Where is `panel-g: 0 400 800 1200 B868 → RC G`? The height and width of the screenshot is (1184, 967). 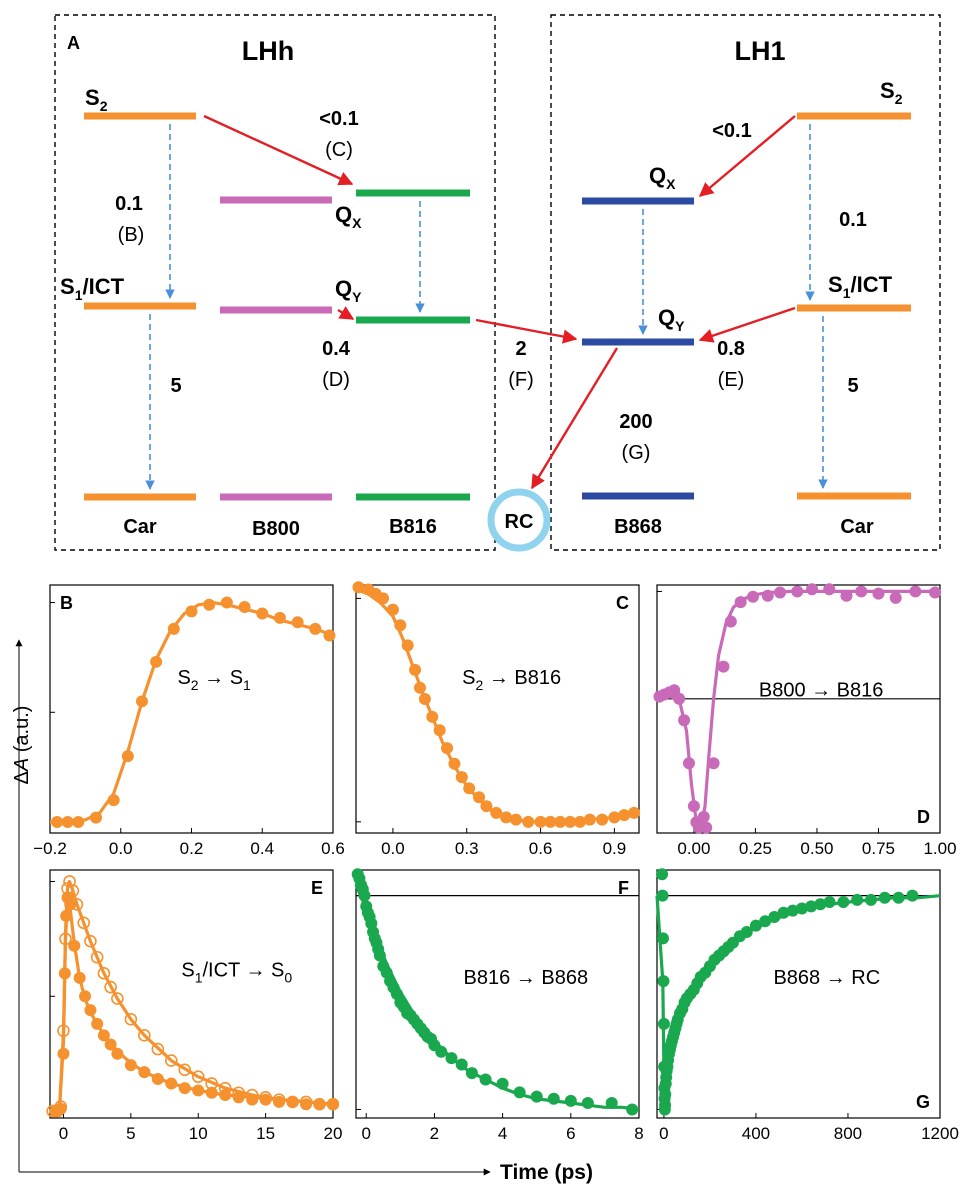
panel-g: 0 400 800 1200 B868 → RC G is located at coordinates (807, 1005).